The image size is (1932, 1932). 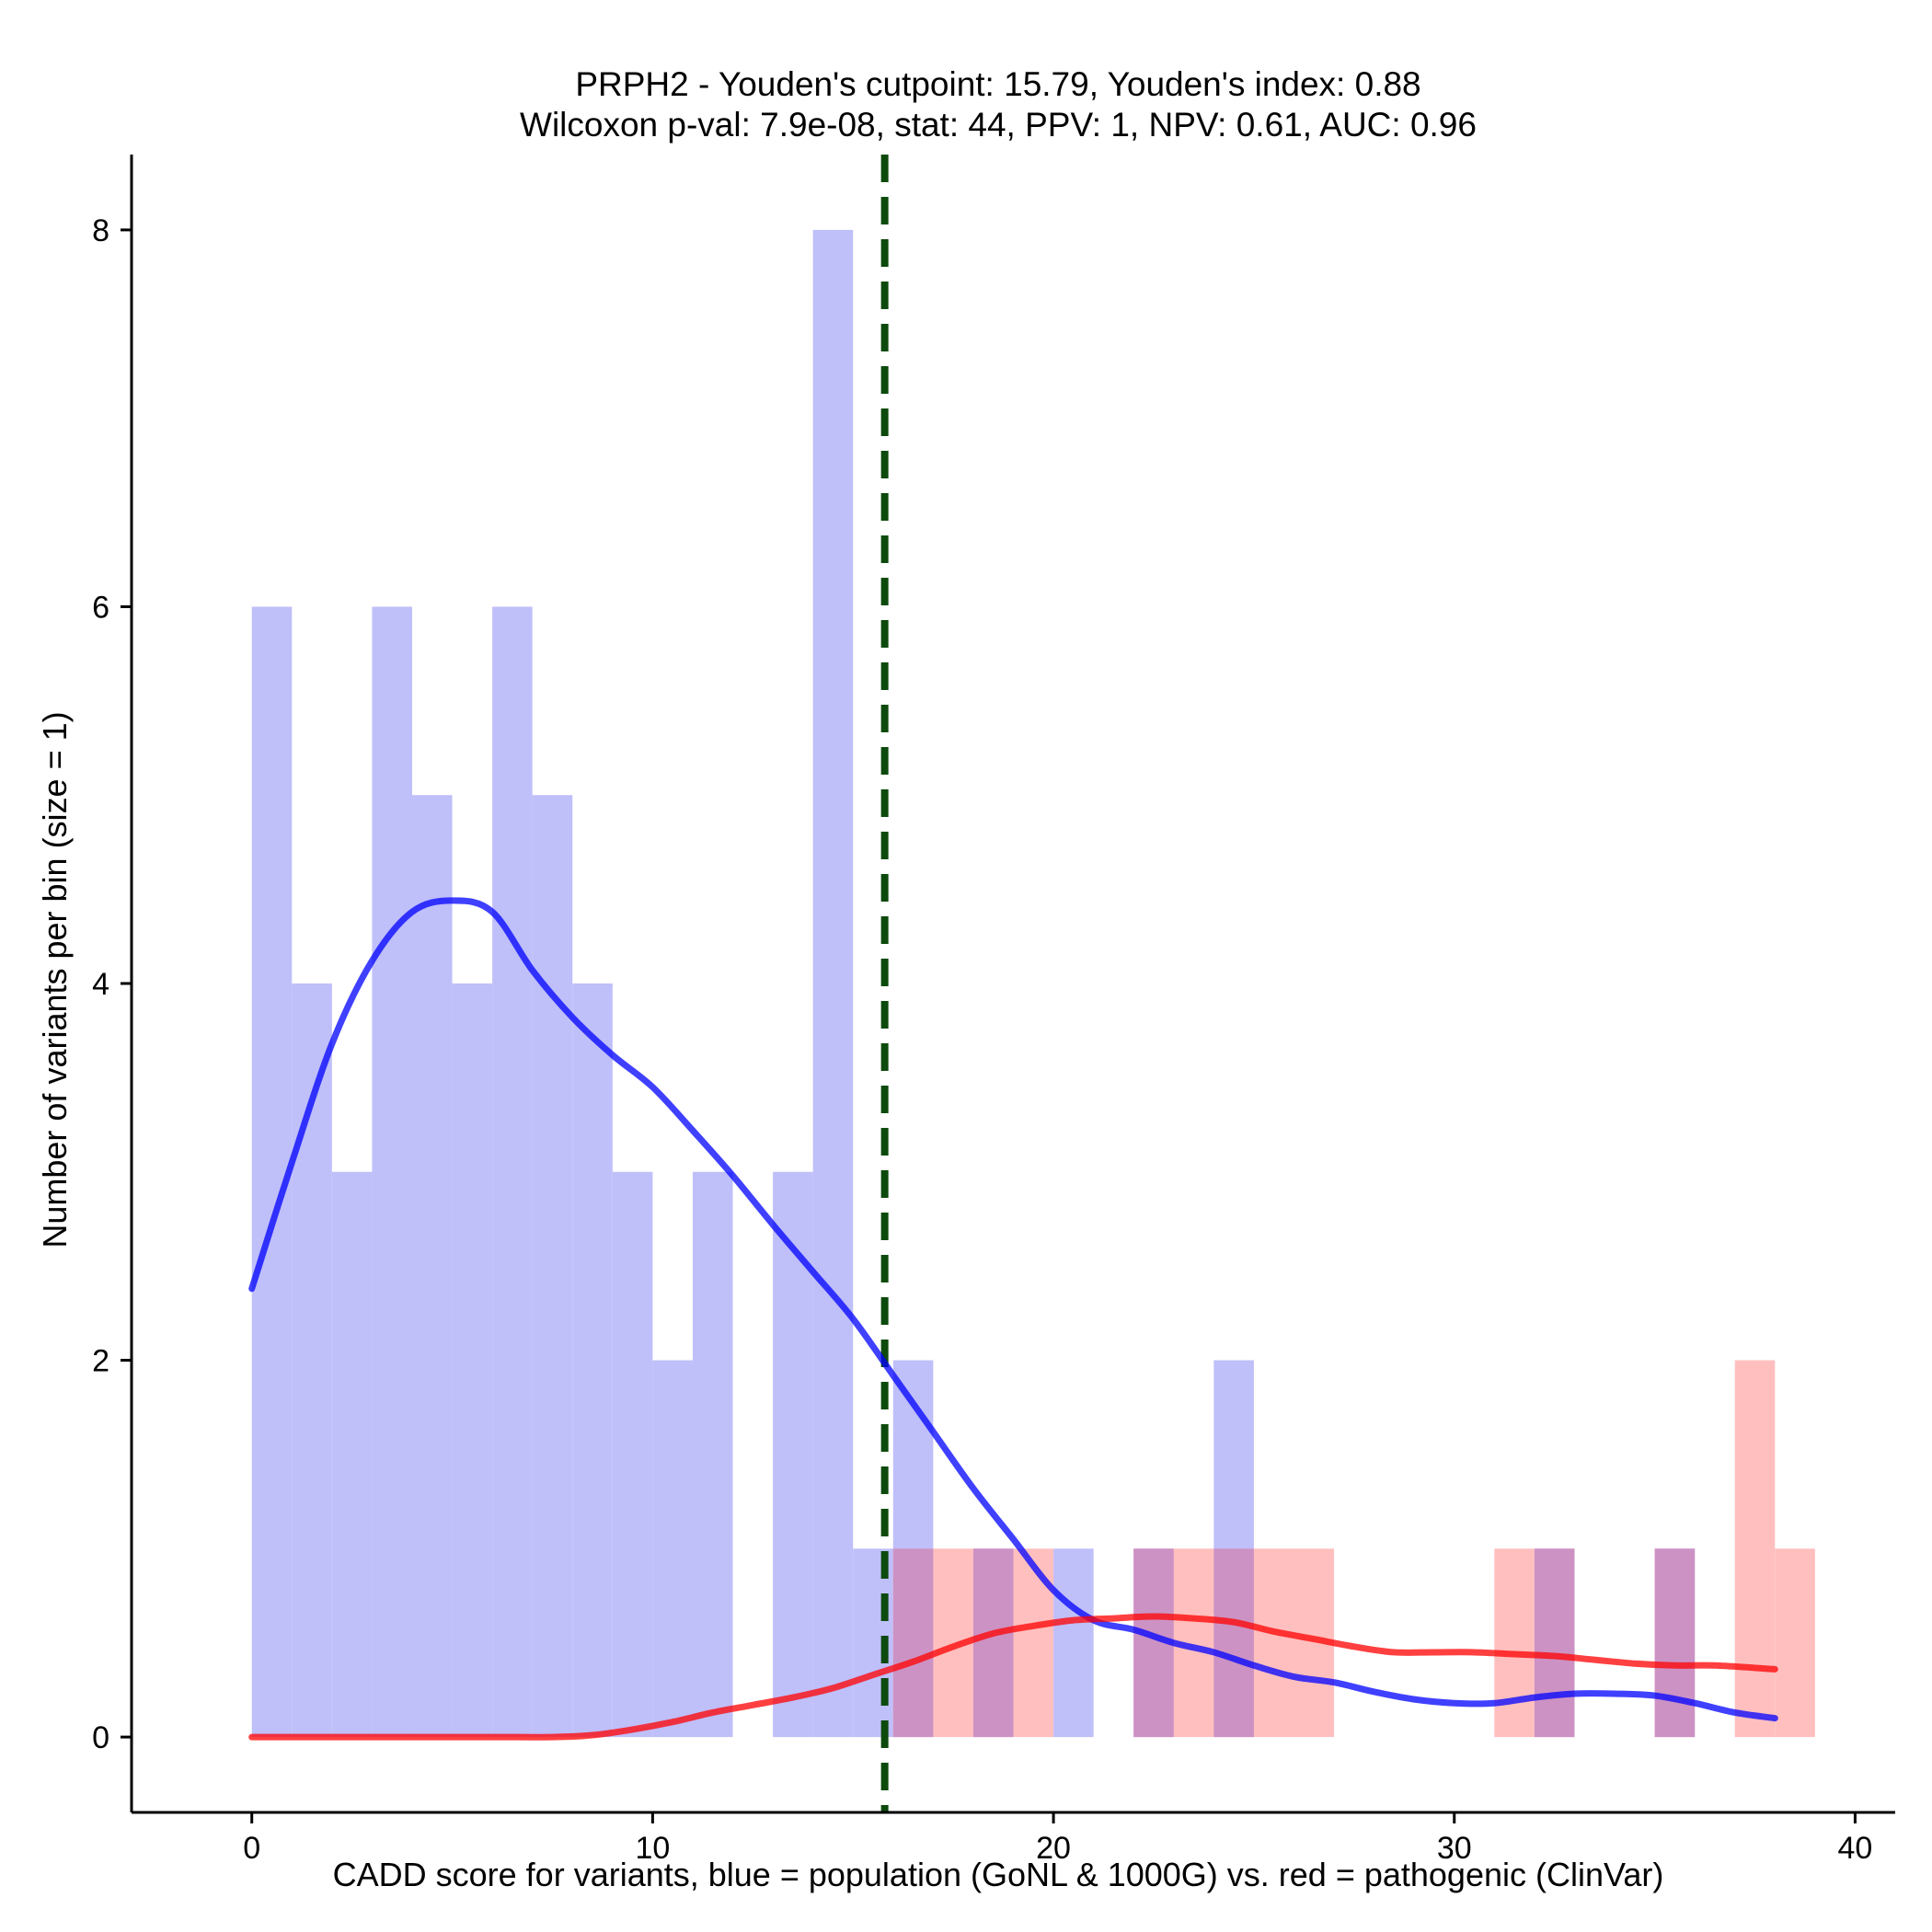 I want to click on y-axis-ticks: 0 2 4 6 8, so click(x=112, y=984).